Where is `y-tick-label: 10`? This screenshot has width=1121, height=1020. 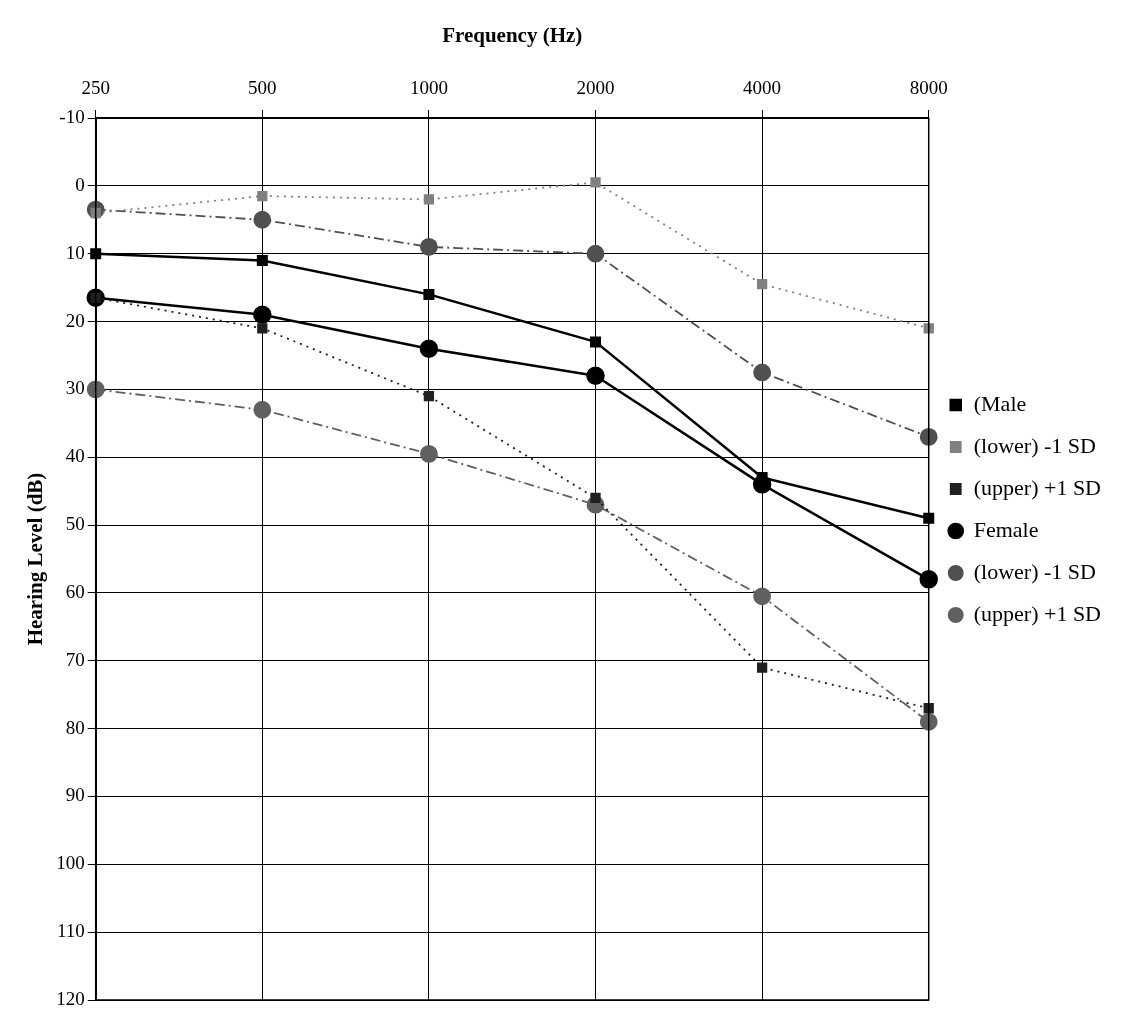
y-tick-label: 10 is located at coordinates (75, 252).